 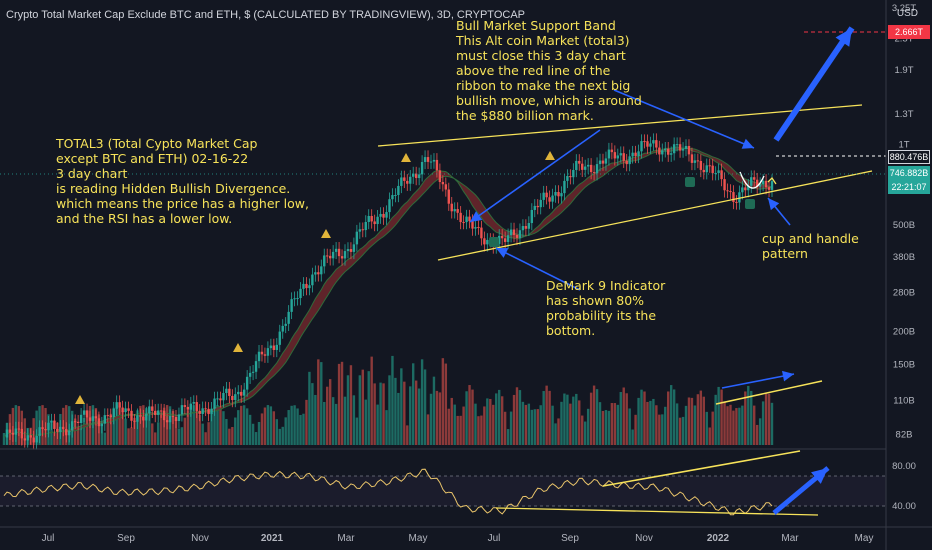 I want to click on volume-trend-line, so click(x=769, y=392).